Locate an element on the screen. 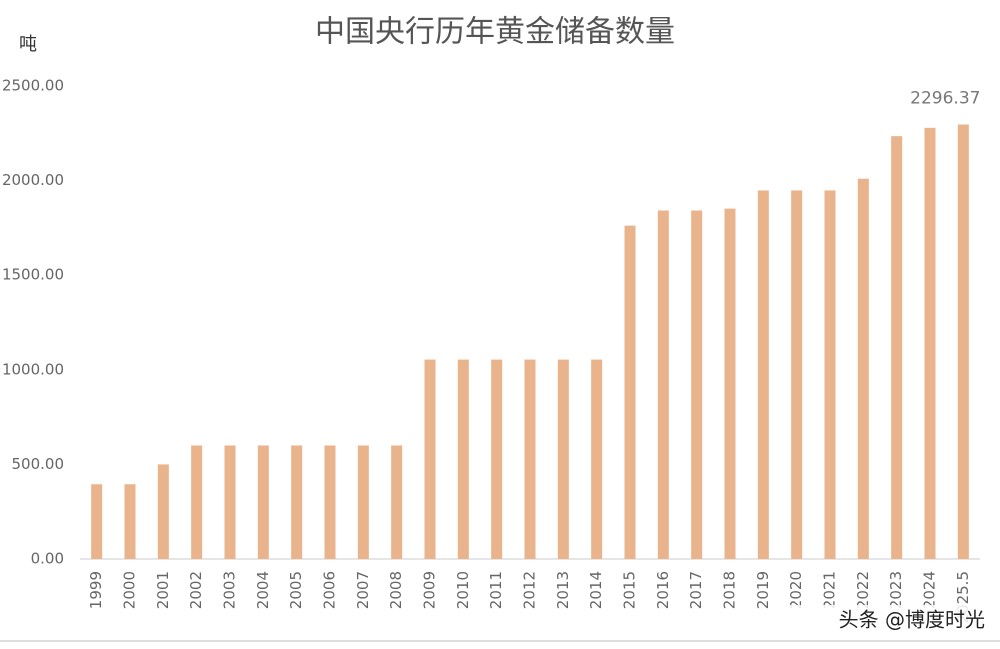 This screenshot has width=1000, height=649. x-tick-label: 2004 is located at coordinates (263, 590).